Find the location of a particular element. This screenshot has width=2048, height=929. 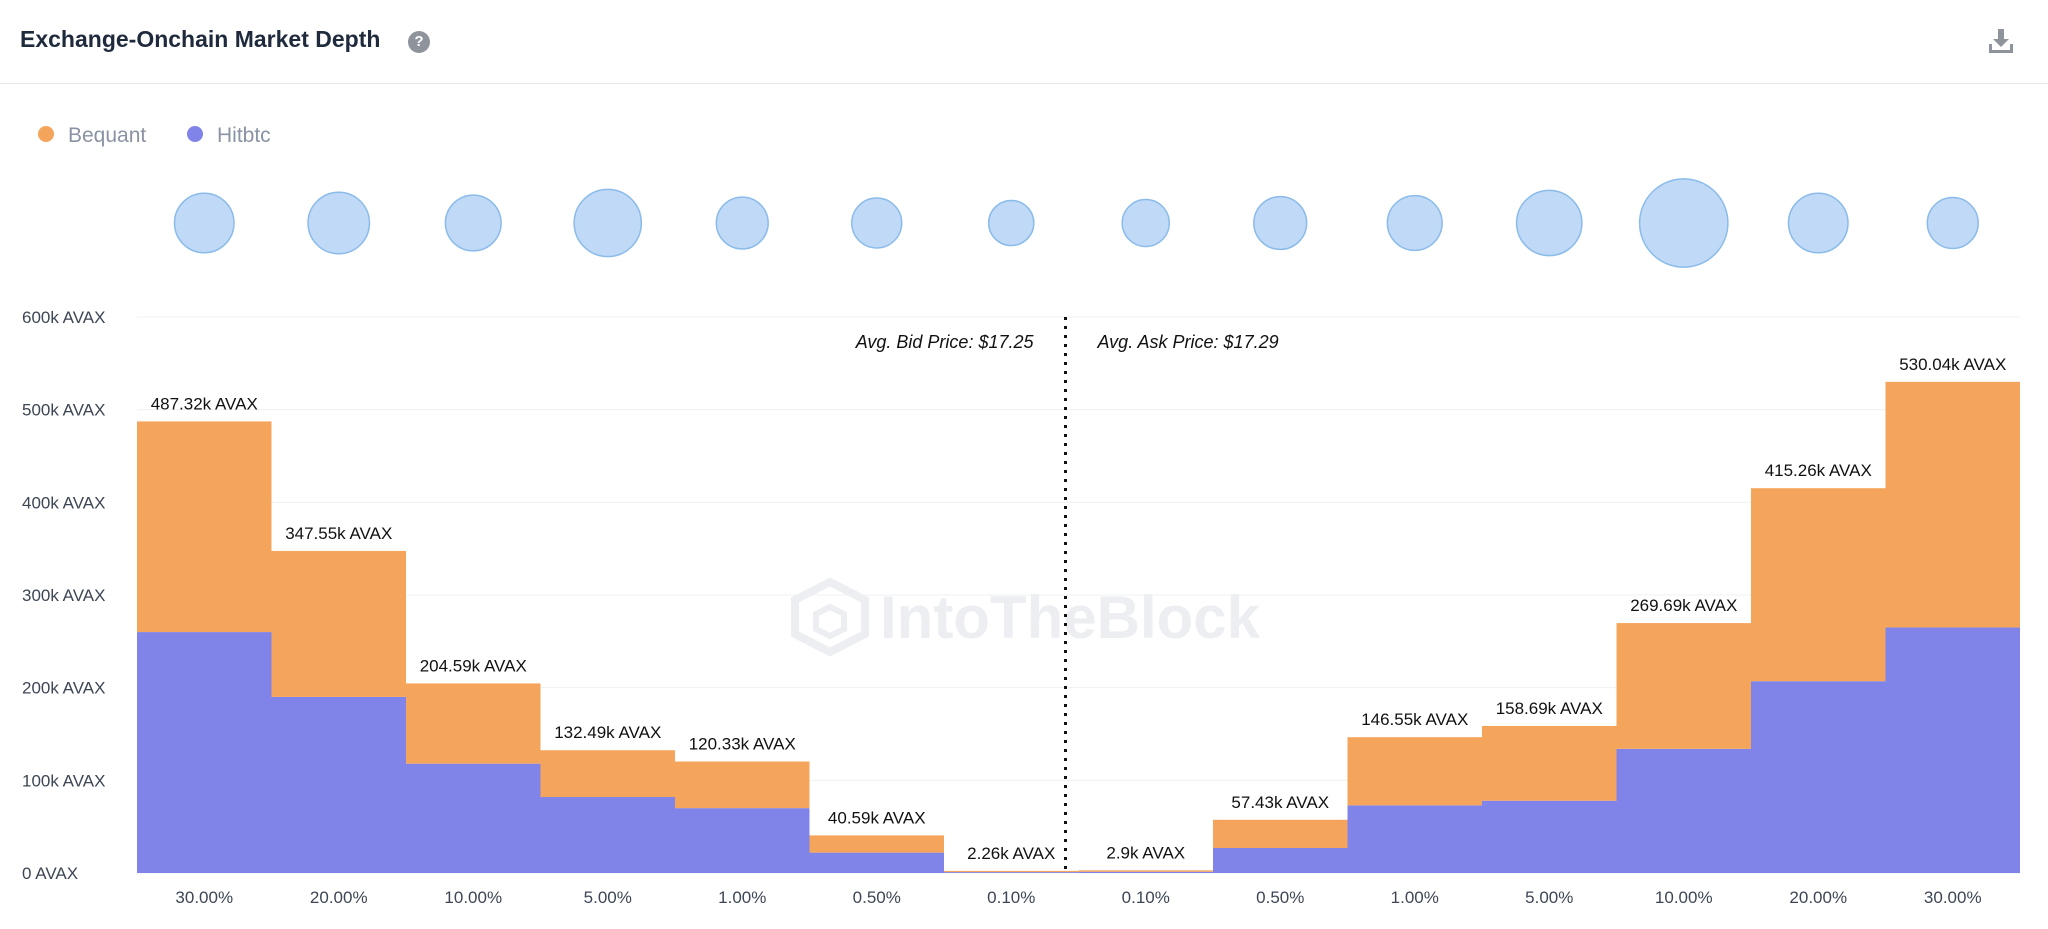

bar-total-label: 487.32k AVAX is located at coordinates (204, 403).